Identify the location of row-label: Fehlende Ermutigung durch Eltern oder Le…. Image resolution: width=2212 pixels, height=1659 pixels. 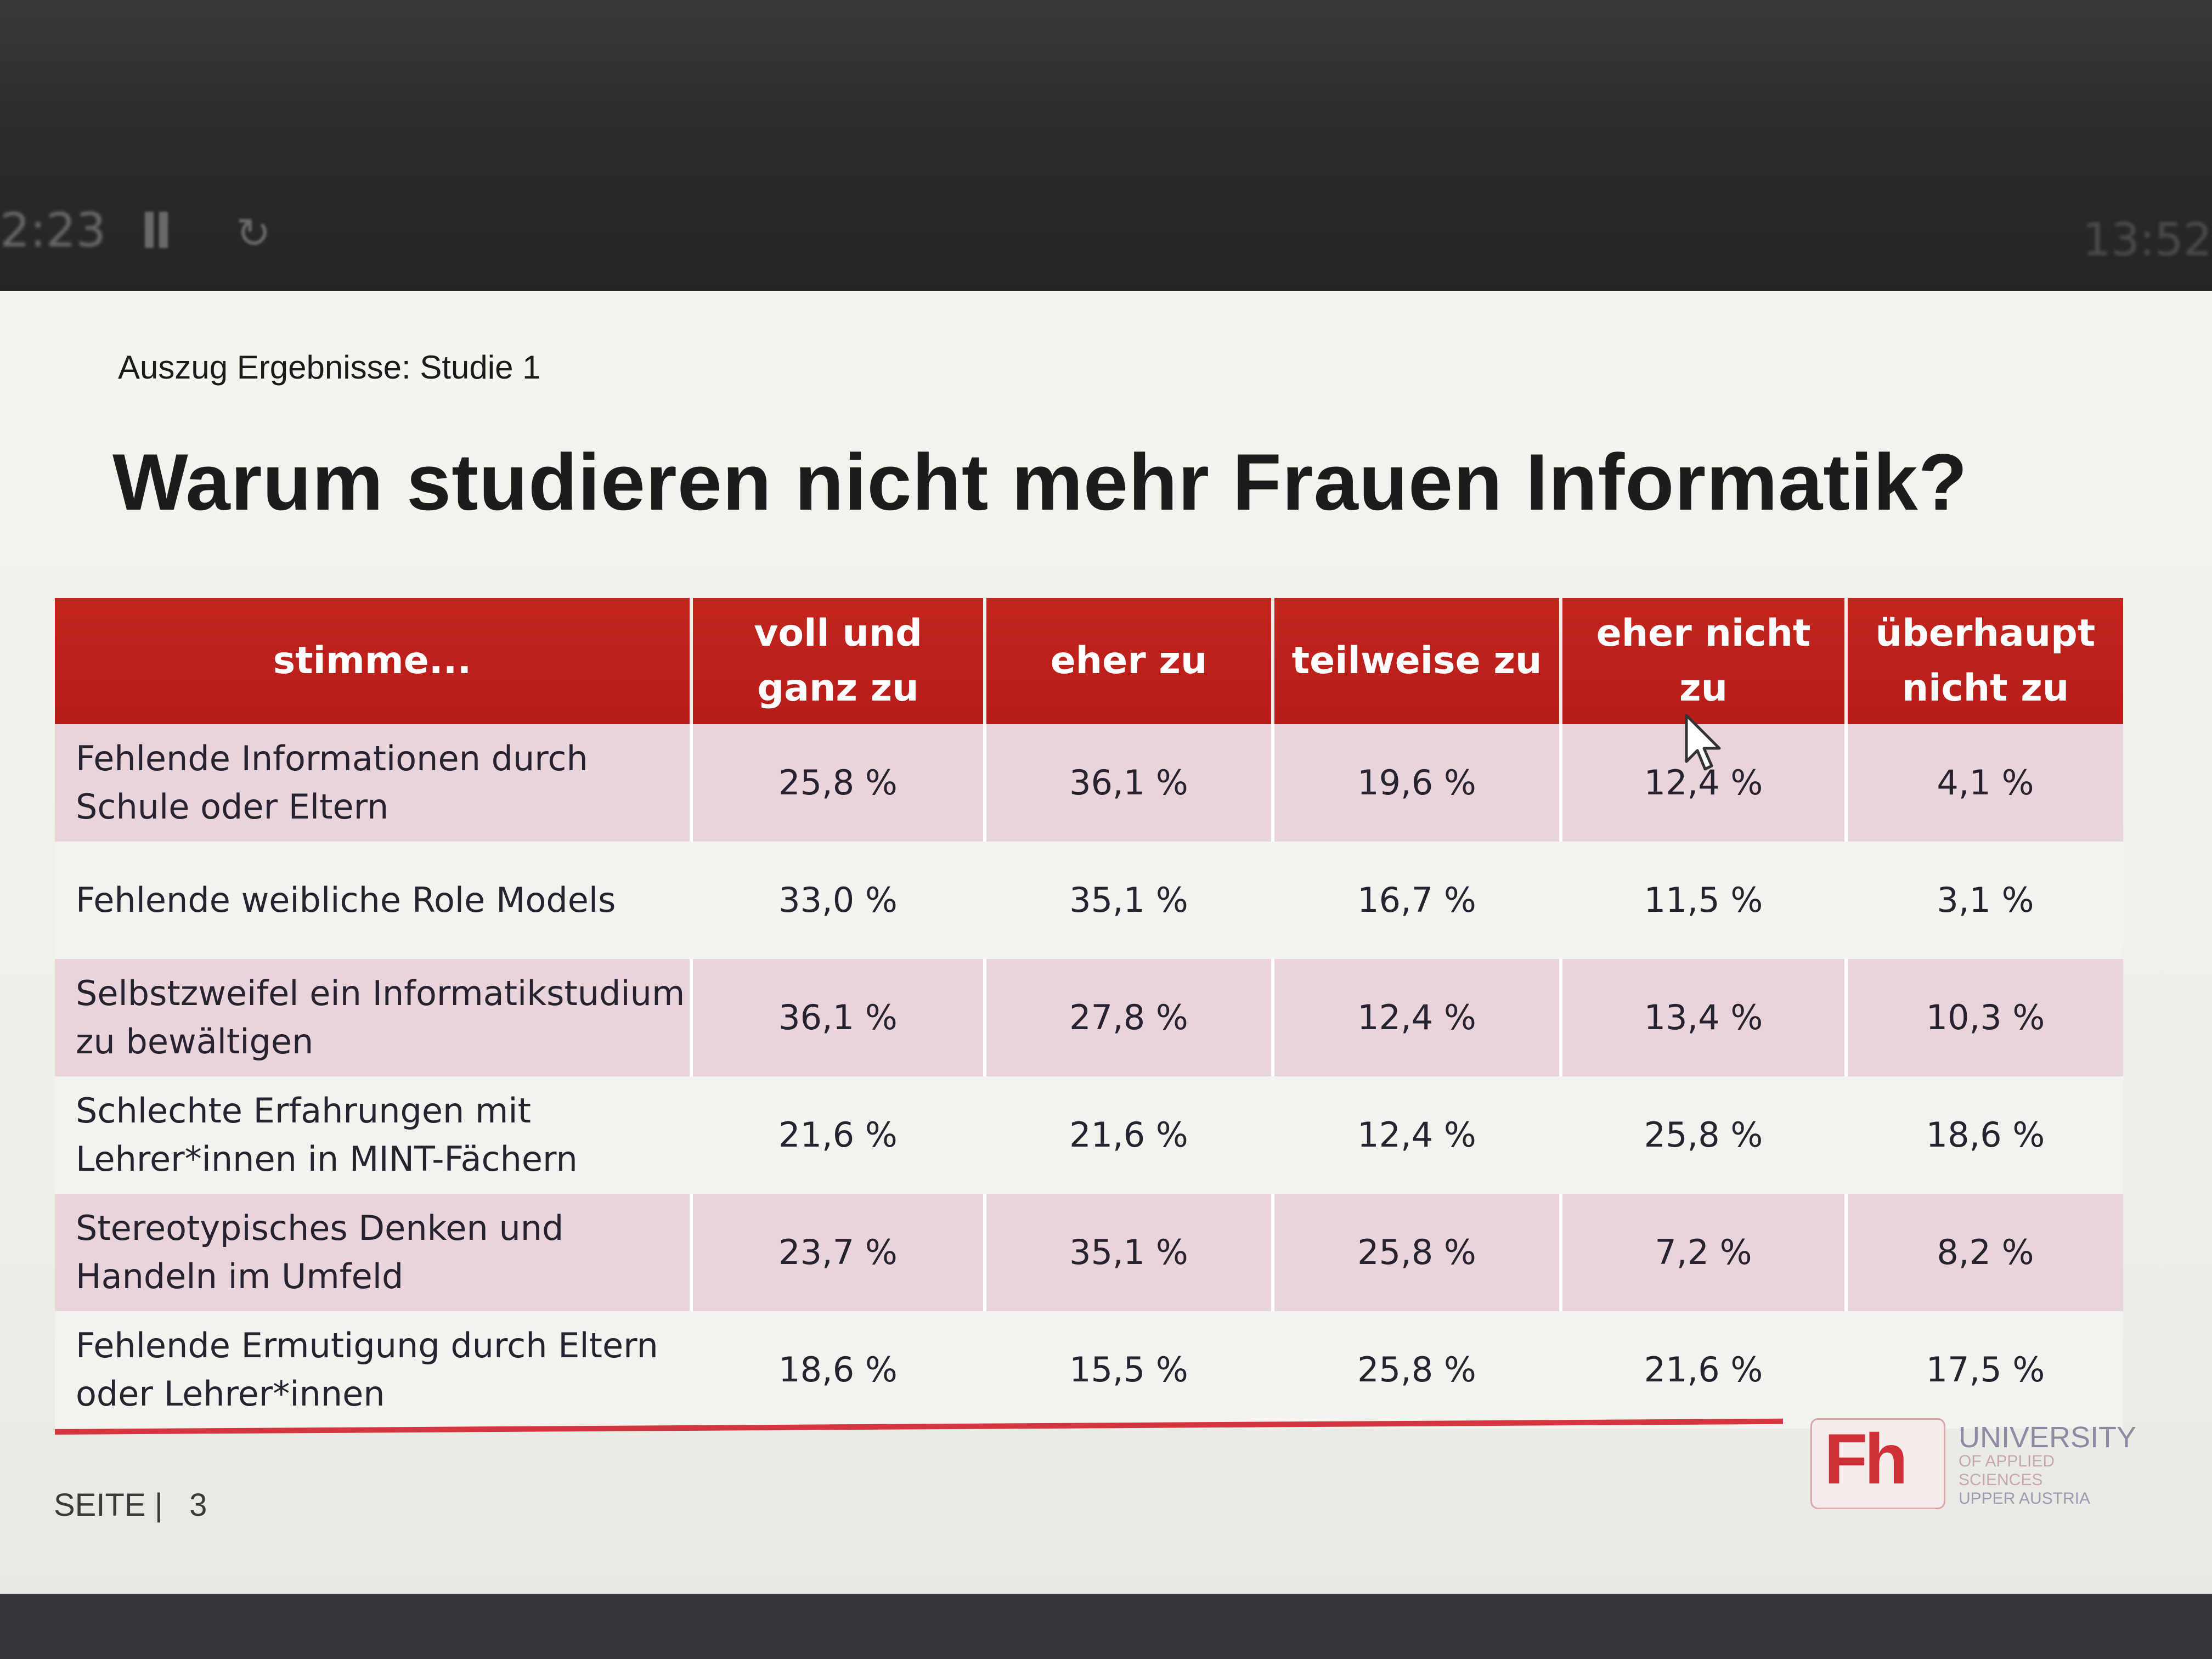
(374, 1370).